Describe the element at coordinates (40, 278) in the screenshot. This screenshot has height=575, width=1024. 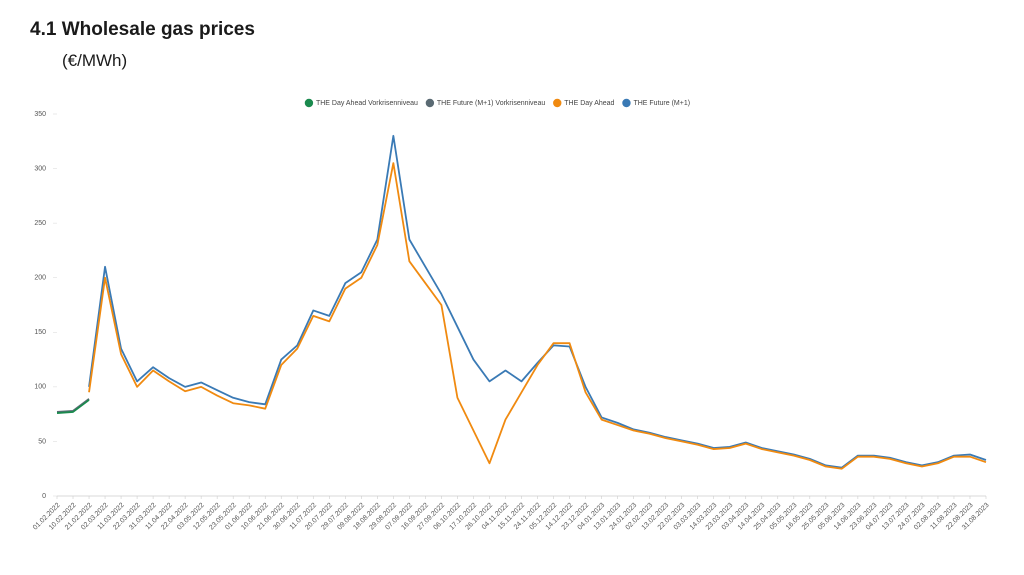
I see `y-tick-label: 200` at that location.